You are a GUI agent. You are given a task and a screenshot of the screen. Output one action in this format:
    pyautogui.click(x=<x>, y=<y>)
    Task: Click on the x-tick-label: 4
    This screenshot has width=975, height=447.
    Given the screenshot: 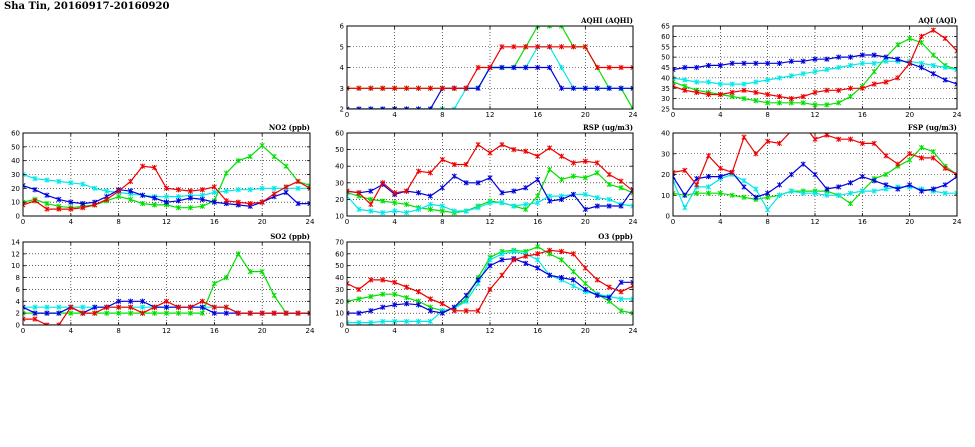 What is the action you would take?
    pyautogui.click(x=394, y=115)
    